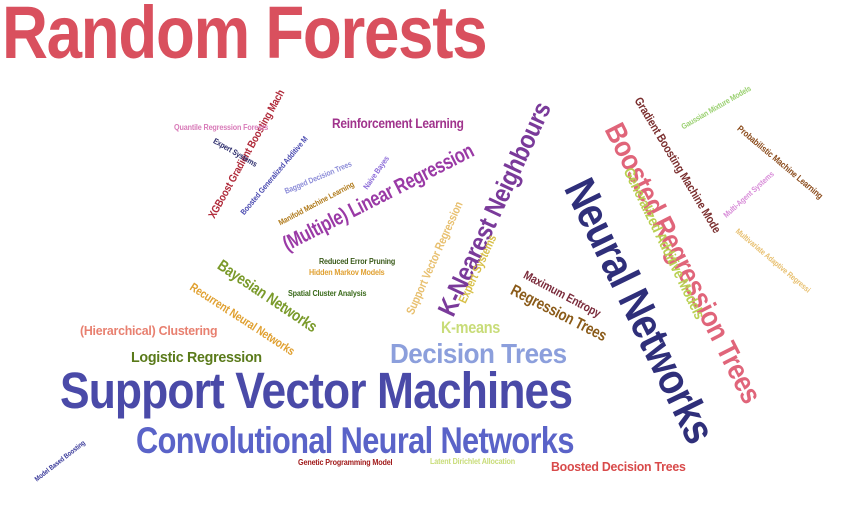 The height and width of the screenshot is (524, 850). Describe the element at coordinates (471, 327) in the screenshot. I see `word-k-means: K-means` at that location.